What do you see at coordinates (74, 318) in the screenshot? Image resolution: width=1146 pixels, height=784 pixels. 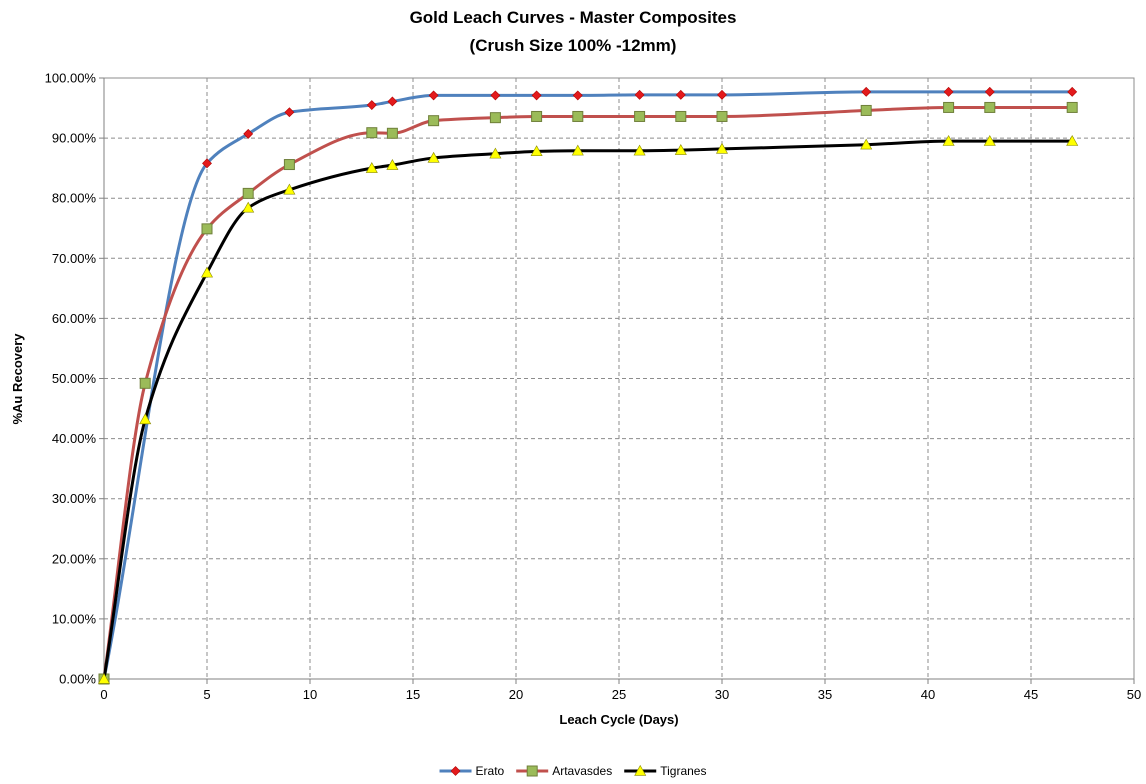 I see `y-tick-label: 60.00%` at bounding box center [74, 318].